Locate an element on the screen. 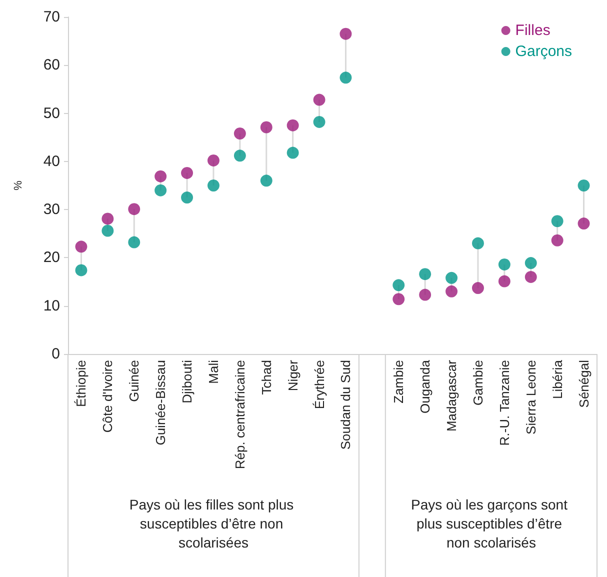  text: Pays où les filles sont plus susceptibles d’être non scolarisées is located at coordinates (213, 523).